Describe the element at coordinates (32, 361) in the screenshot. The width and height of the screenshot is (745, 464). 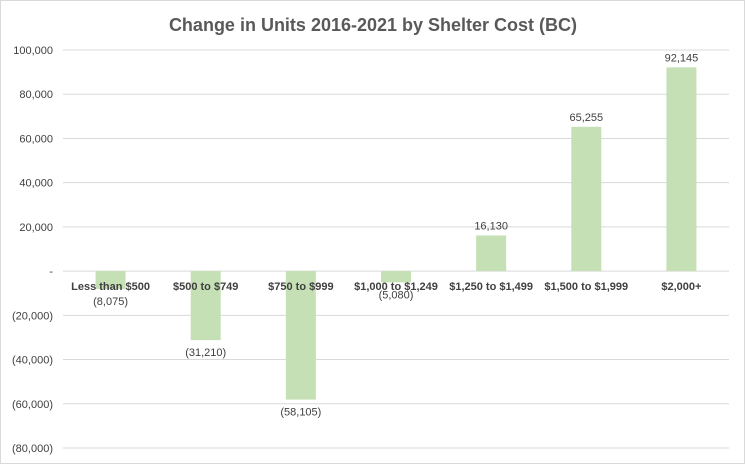
I see `y-tick-label: (40,000)` at that location.